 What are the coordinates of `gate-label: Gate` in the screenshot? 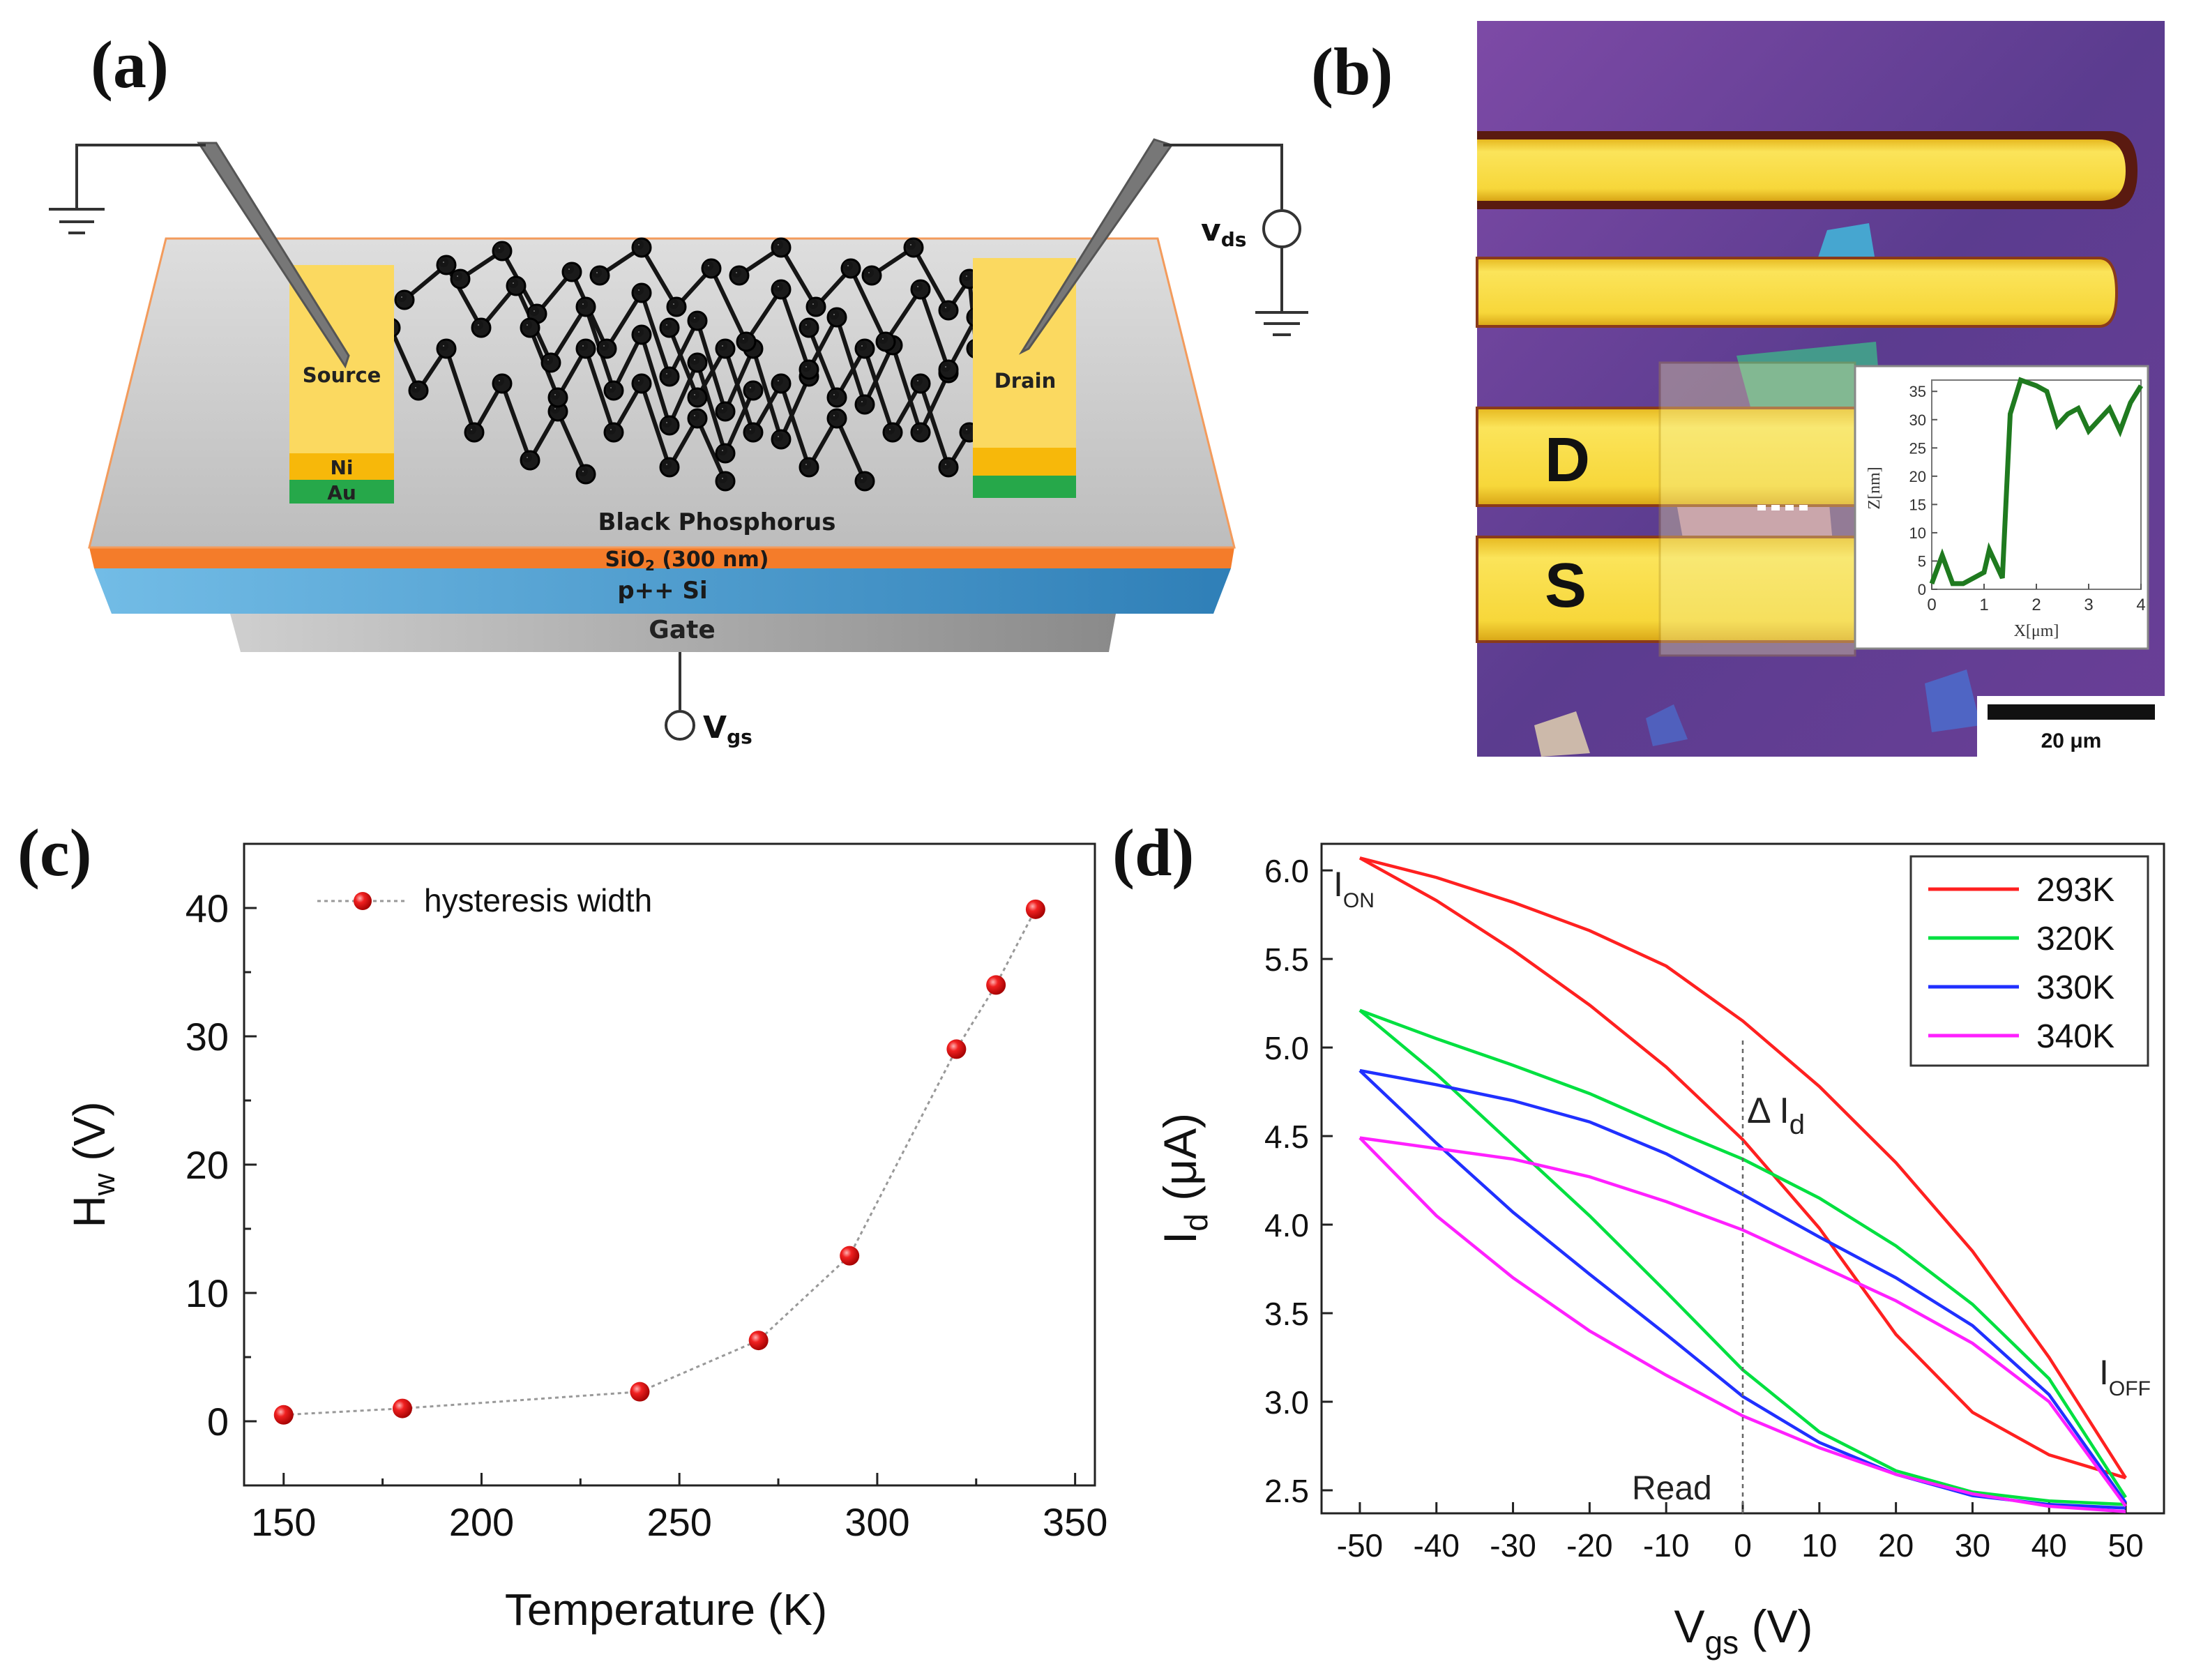 It's located at (682, 630).